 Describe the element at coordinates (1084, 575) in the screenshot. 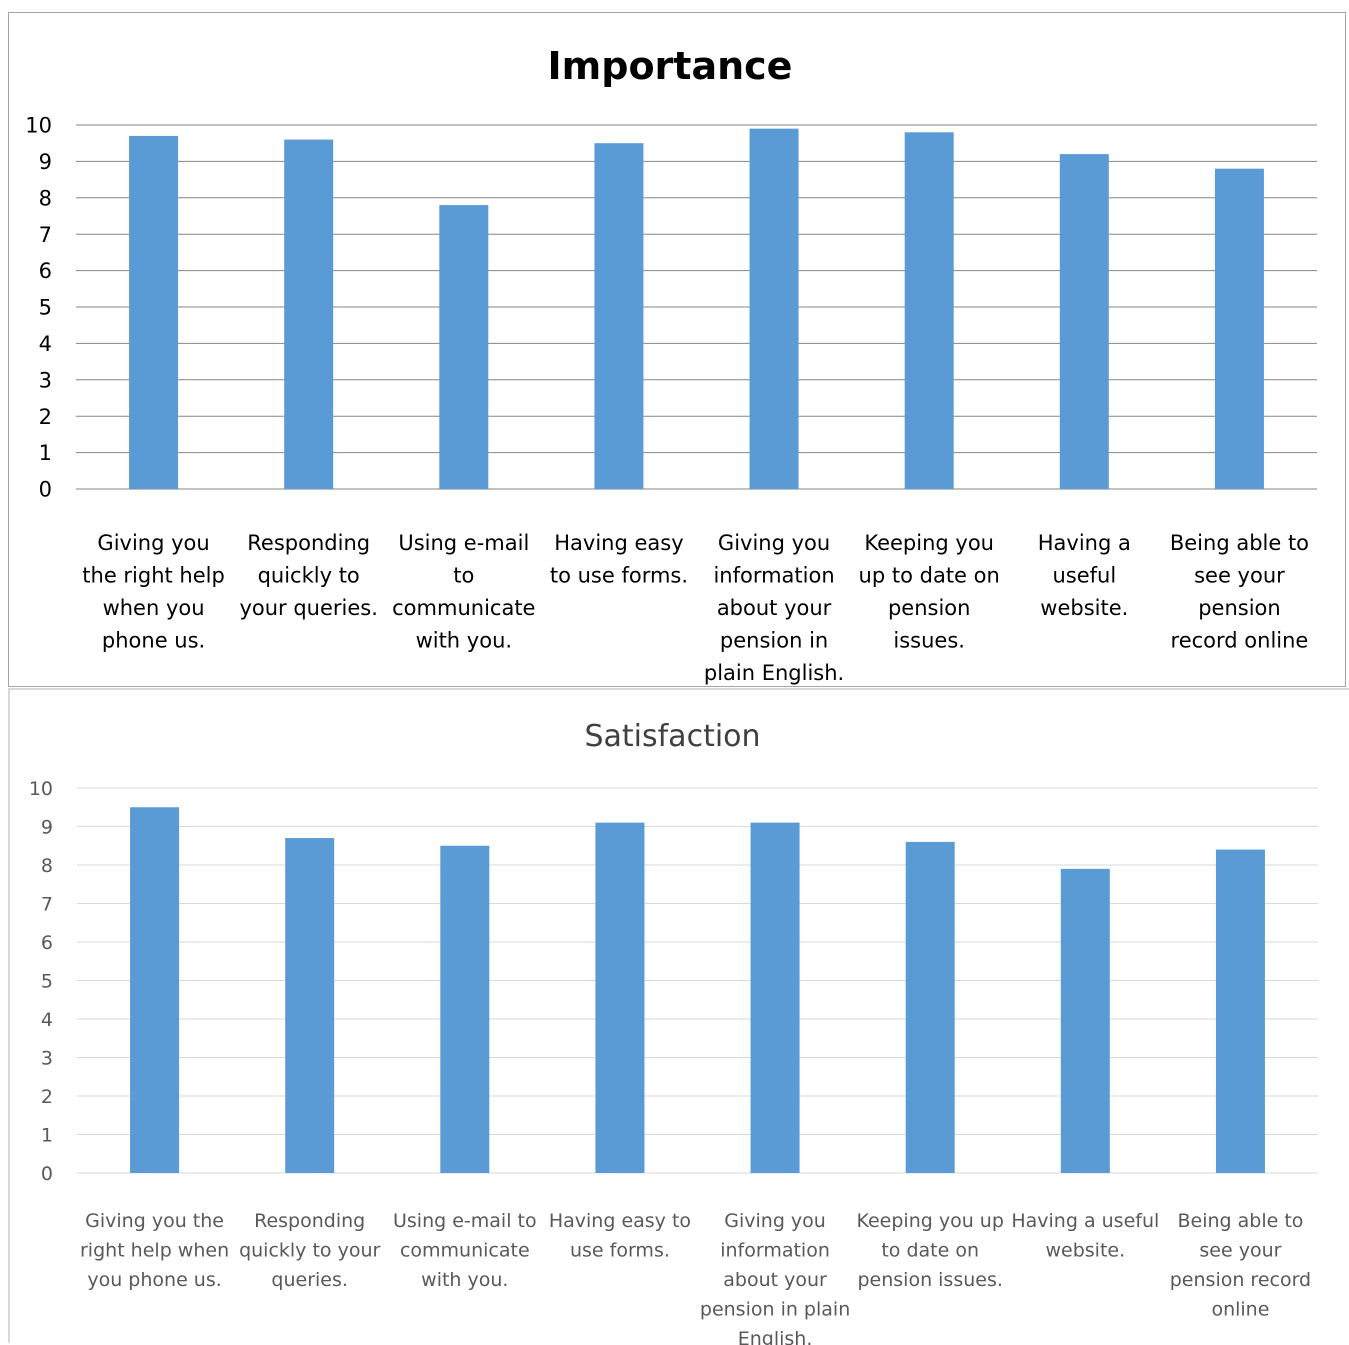

I see `importance-category-label: Having a useful website.` at that location.